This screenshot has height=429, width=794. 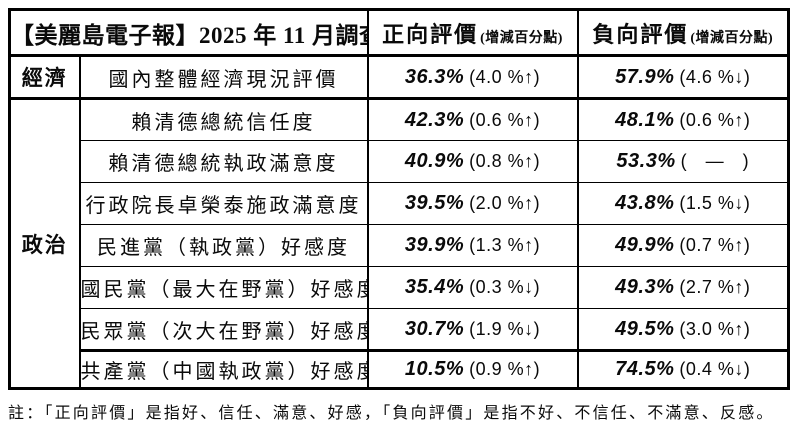 What do you see at coordinates (505, 203) in the screenshot?
I see `positive-change: (2.0 %↑)` at bounding box center [505, 203].